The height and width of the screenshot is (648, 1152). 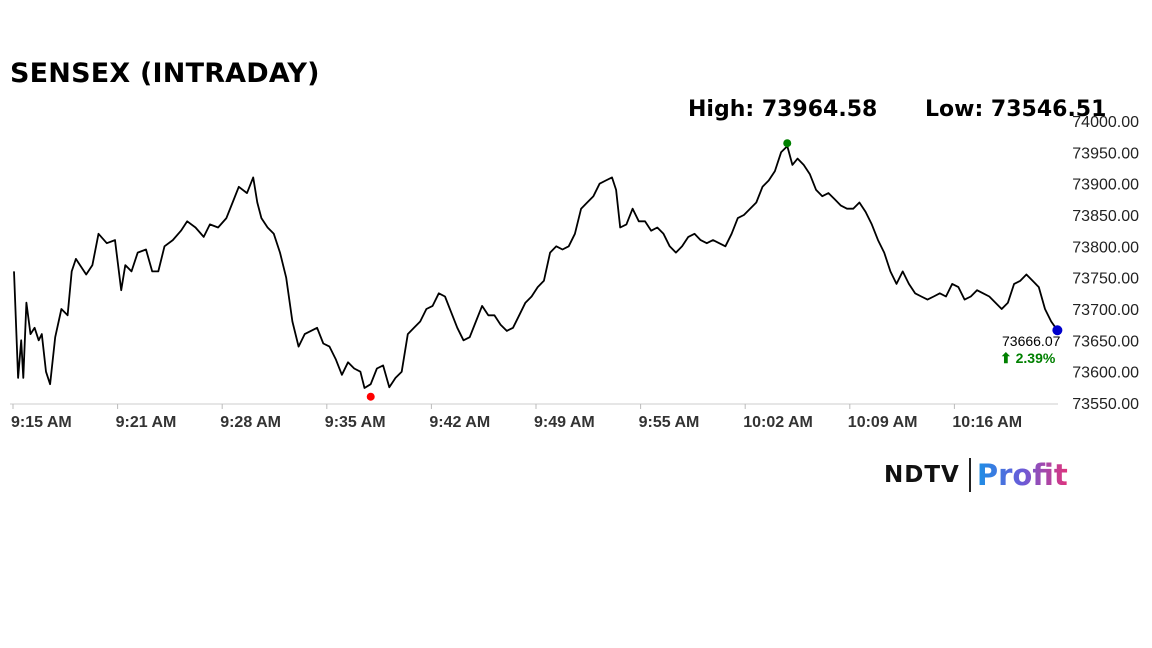 I want to click on y-tick-label: 73700.00, so click(x=1105, y=310).